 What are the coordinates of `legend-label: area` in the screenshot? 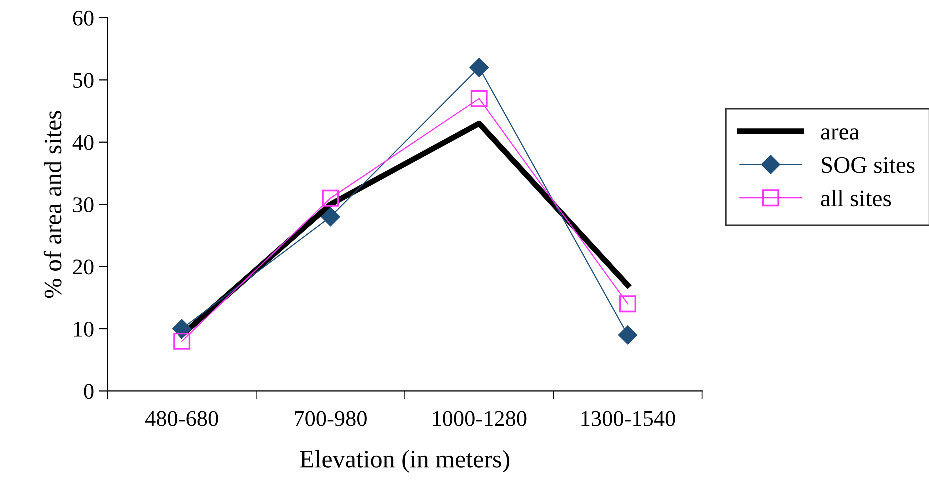 It's located at (840, 134).